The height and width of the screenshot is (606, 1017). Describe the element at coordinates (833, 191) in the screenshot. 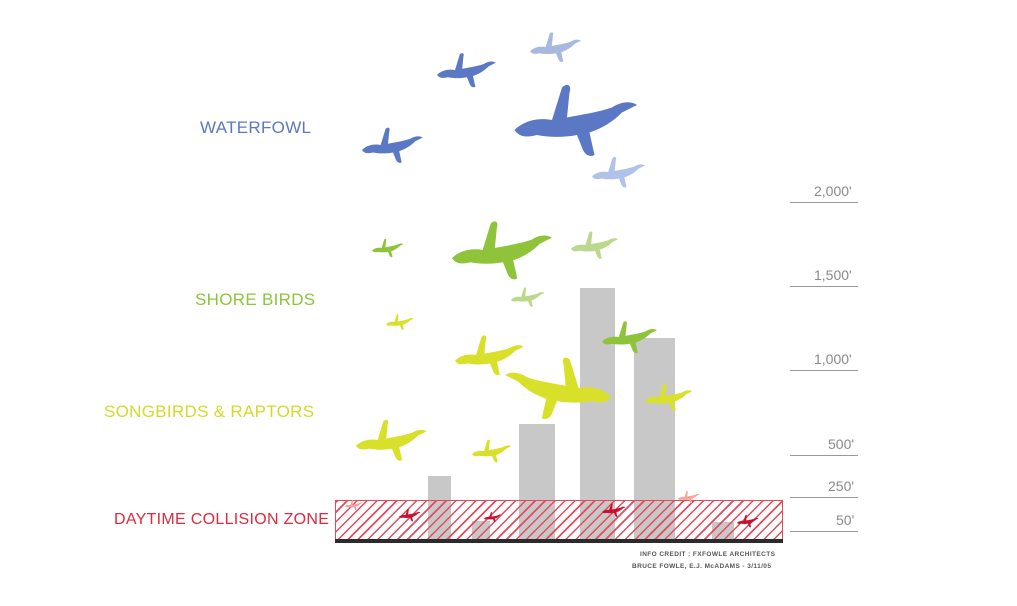

I see `altitude-label-2000: 2,000'` at that location.